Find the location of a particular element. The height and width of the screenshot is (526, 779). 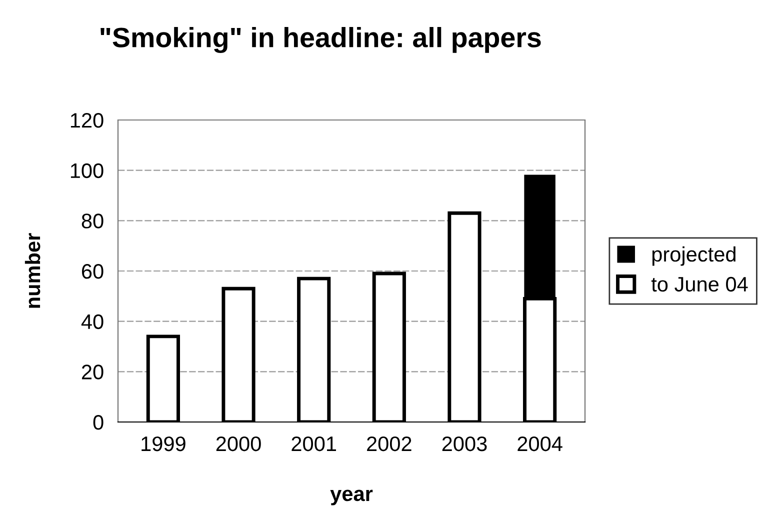

y-tick-label: 40 is located at coordinates (92, 322).